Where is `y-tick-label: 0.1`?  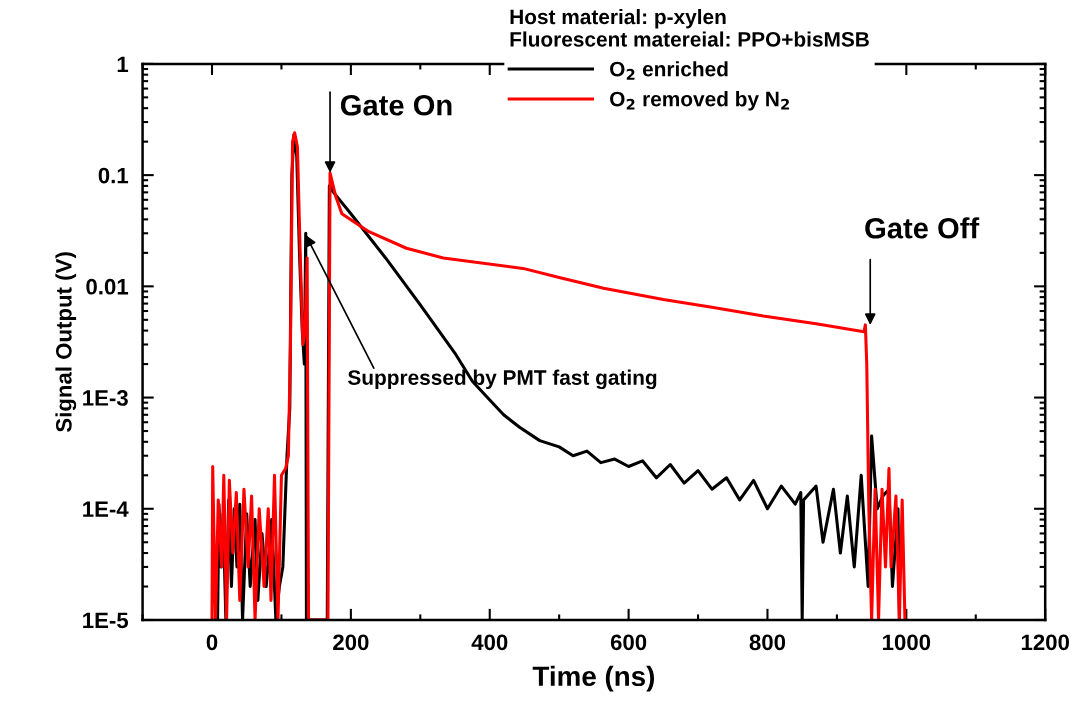 y-tick-label: 0.1 is located at coordinates (113, 175).